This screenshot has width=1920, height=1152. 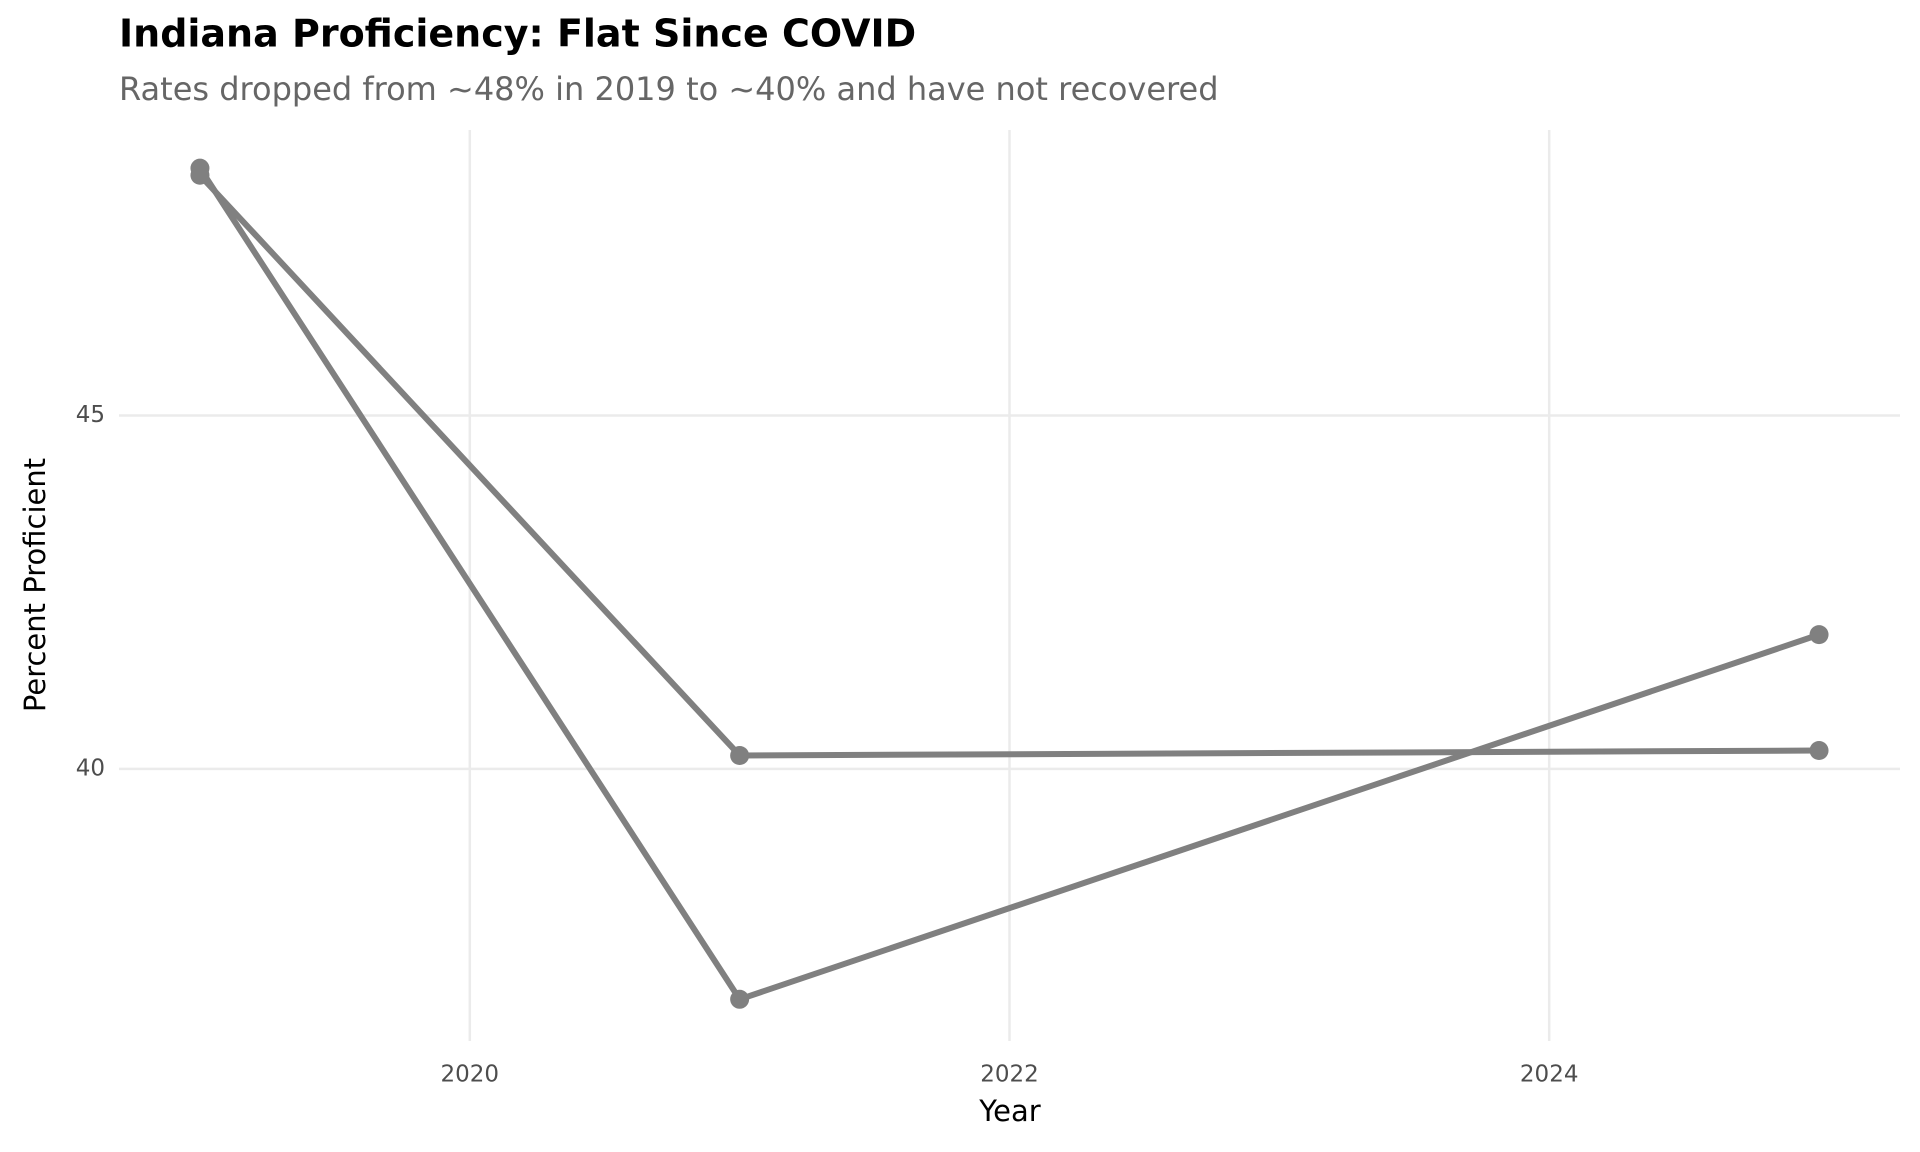 What do you see at coordinates (90, 415) in the screenshot?
I see `y-tick-label: 45` at bounding box center [90, 415].